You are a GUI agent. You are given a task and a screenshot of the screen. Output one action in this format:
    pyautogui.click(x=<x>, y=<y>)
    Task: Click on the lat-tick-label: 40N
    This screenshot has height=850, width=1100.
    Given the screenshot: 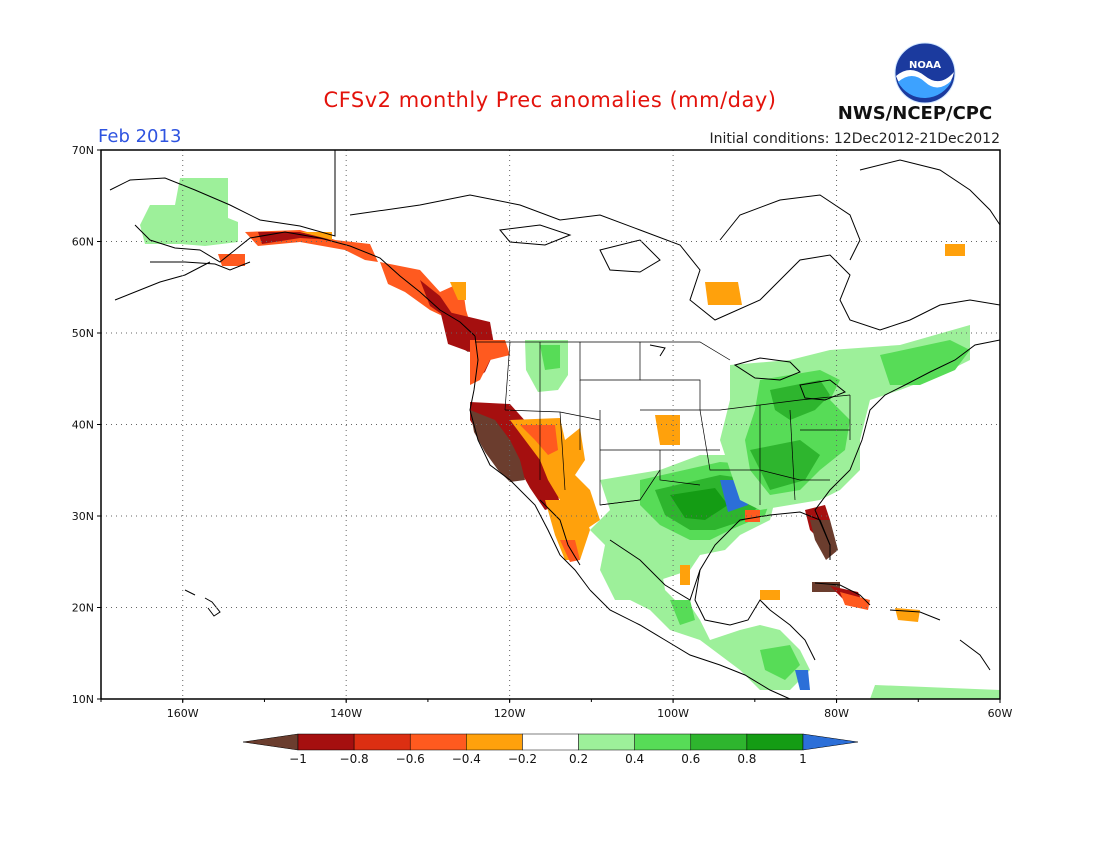 What is the action you would take?
    pyautogui.click(x=83, y=425)
    